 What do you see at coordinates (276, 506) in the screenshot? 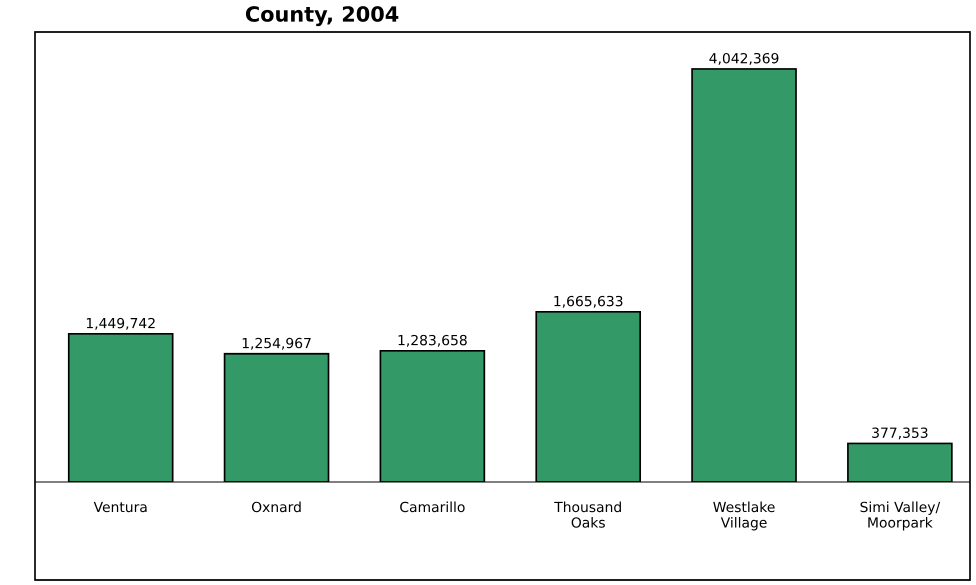
I see `x-tick-label: Oxnard` at bounding box center [276, 506].